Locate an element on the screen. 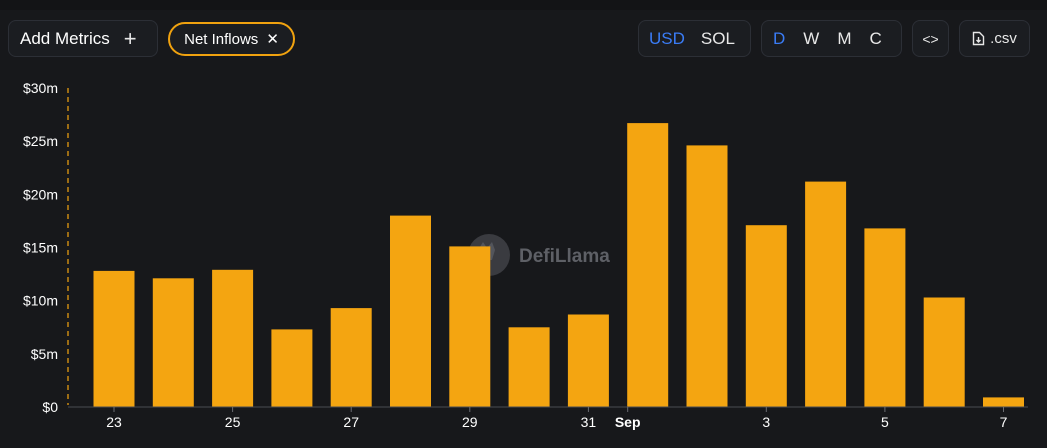 The width and height of the screenshot is (1047, 448). x-tick-label: 7 is located at coordinates (1004, 422).